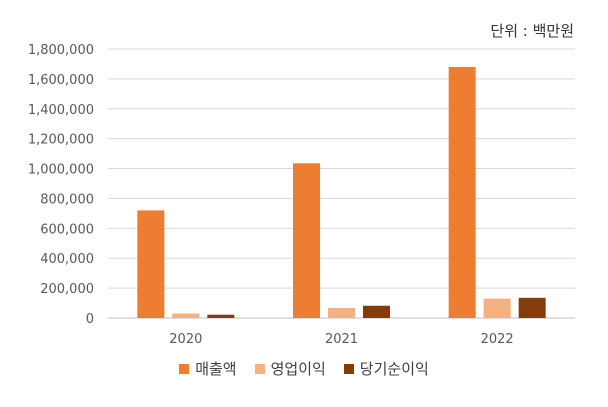  What do you see at coordinates (186, 315) in the screenshot?
I see `bar-영업이익-2020` at bounding box center [186, 315].